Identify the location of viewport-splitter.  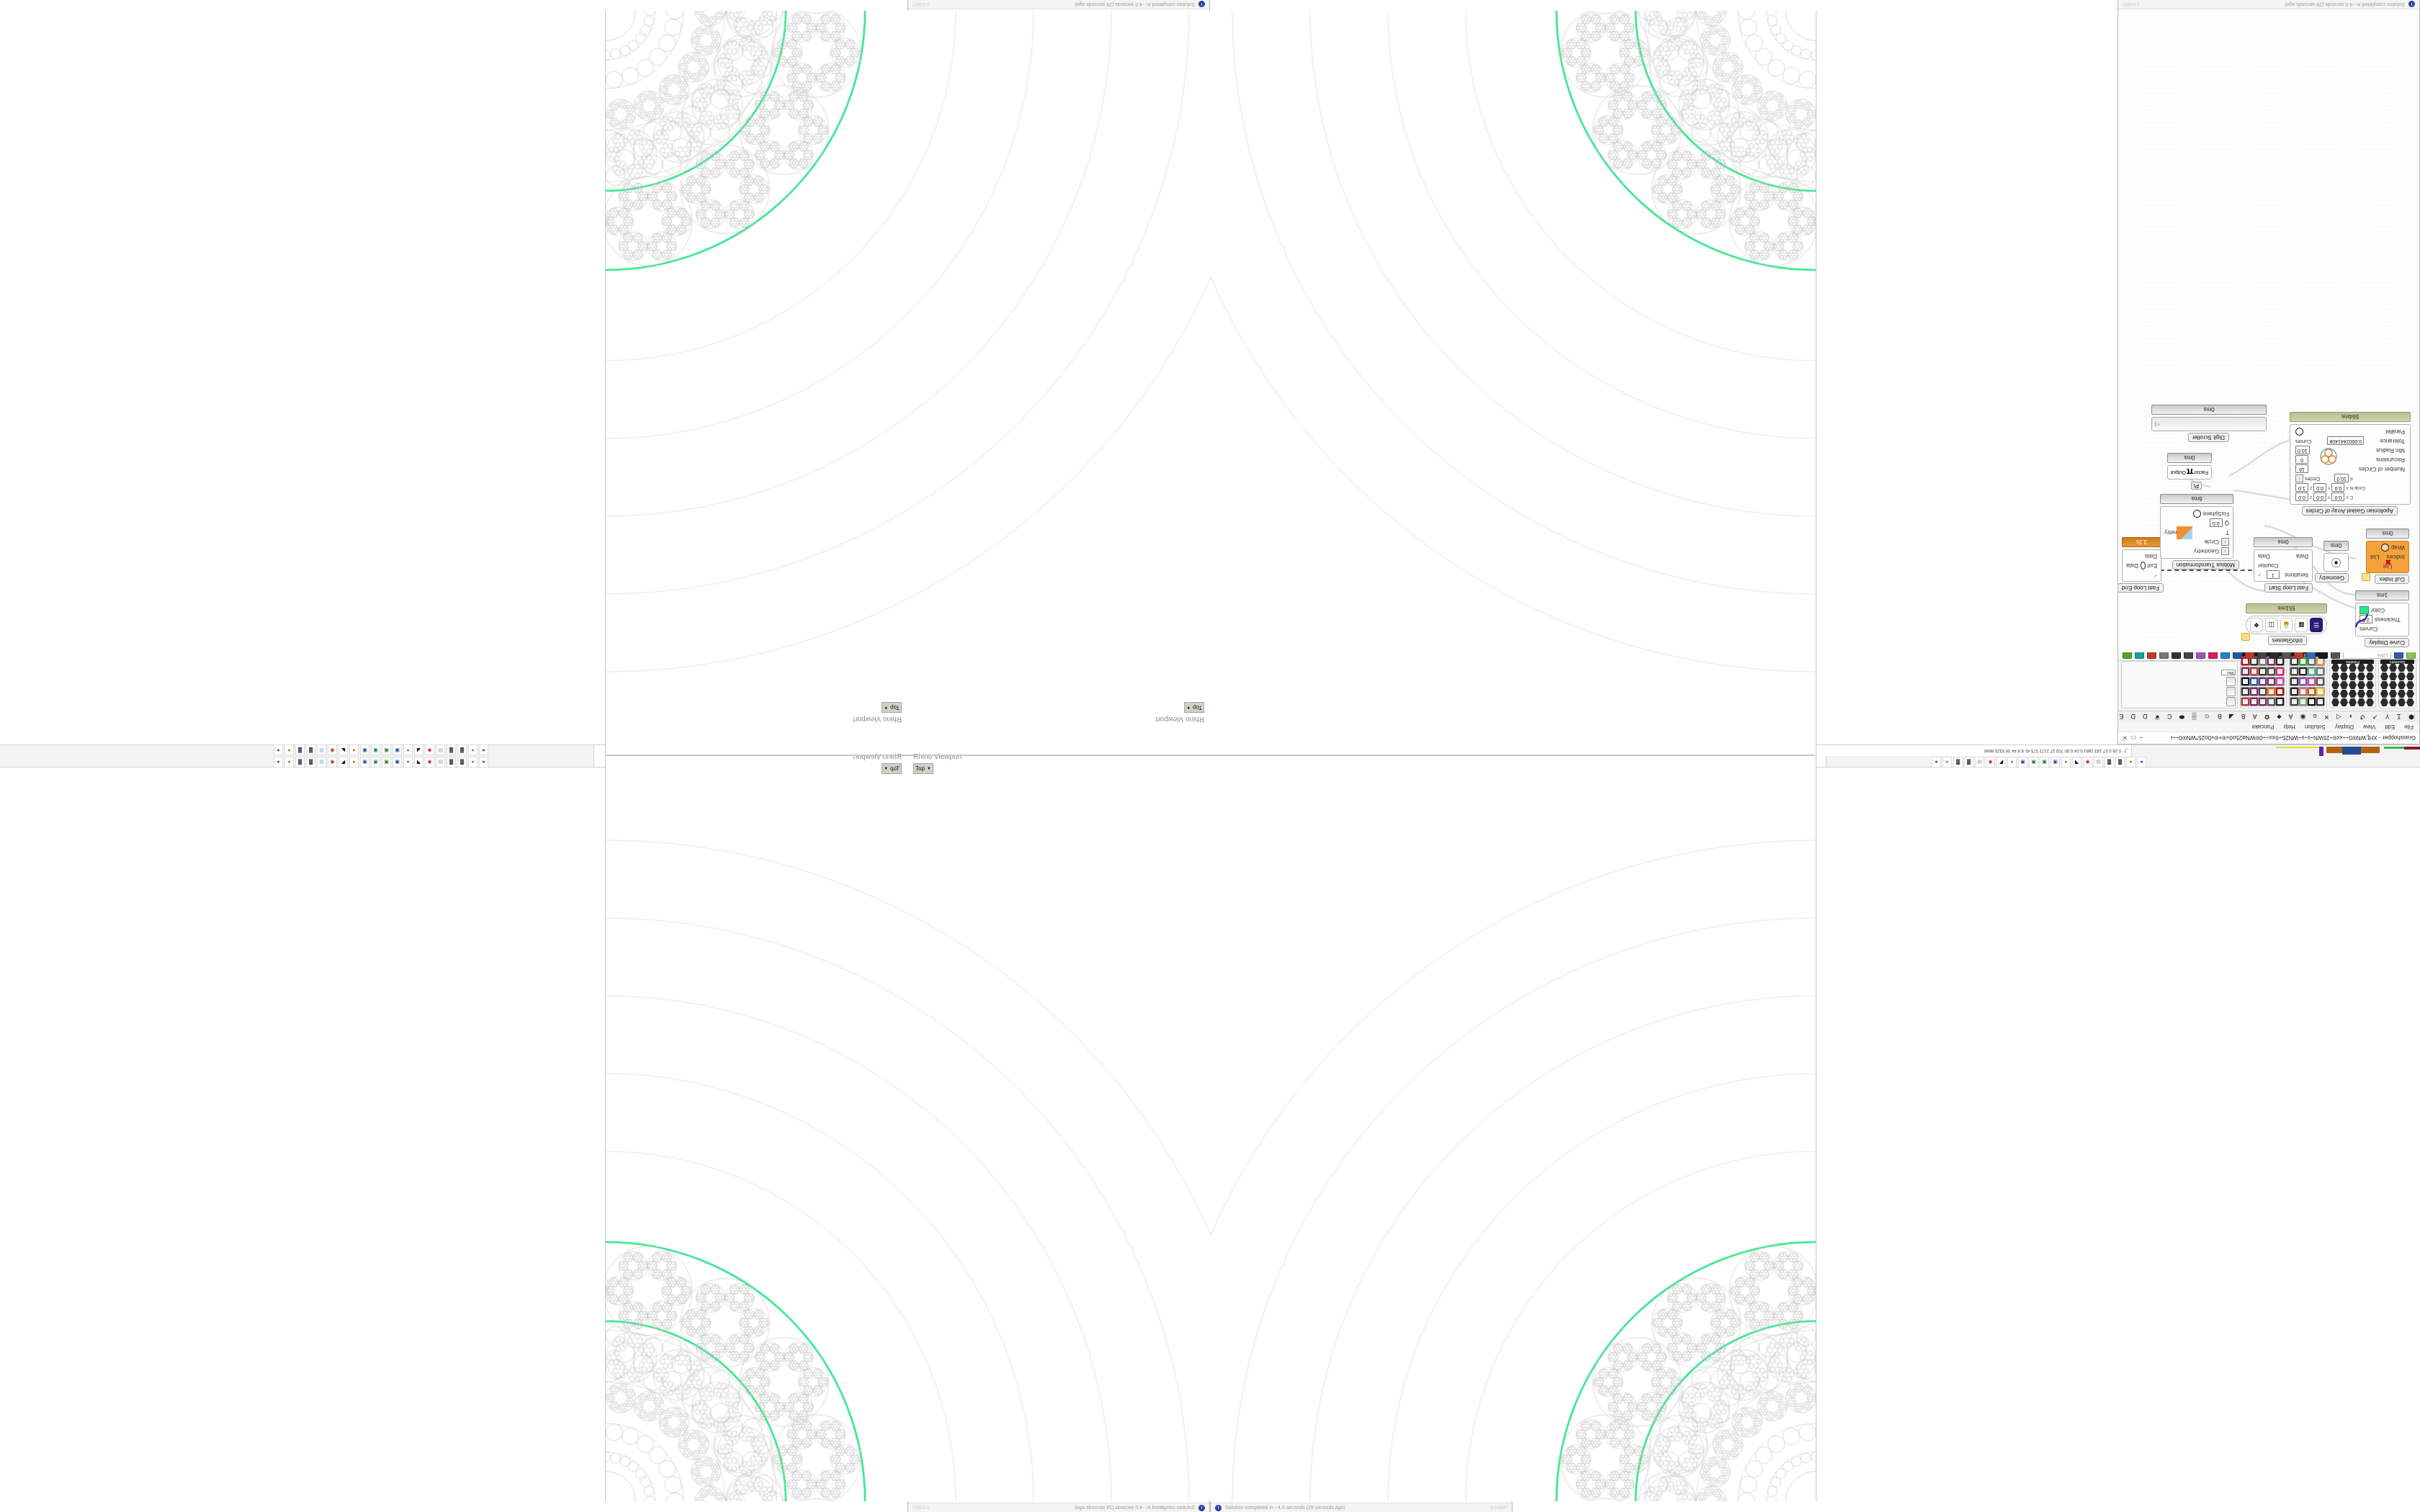
(1210, 755).